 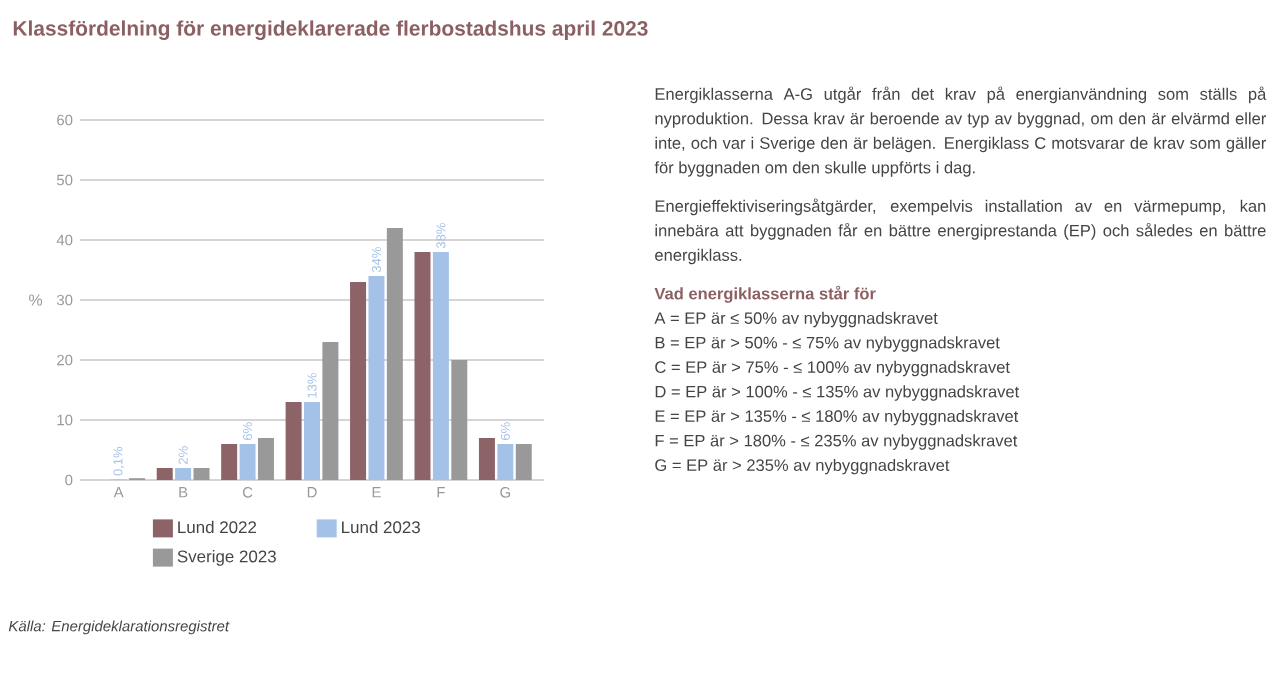 What do you see at coordinates (796, 319) in the screenshot?
I see `text: A = EP är ≤ 50% av nybyggnadskravet` at bounding box center [796, 319].